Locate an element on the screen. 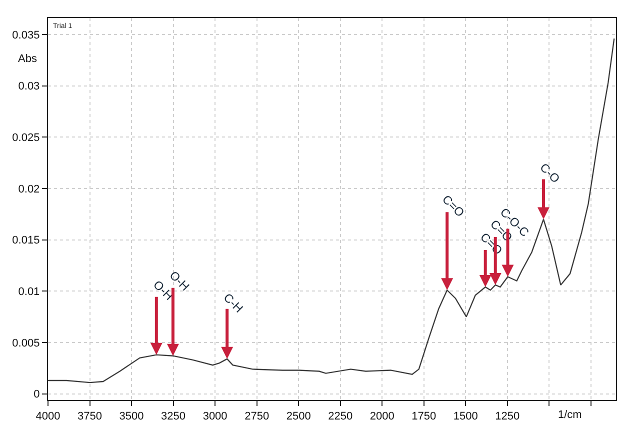 This screenshot has width=637, height=434. x-axis-title: 1/cm is located at coordinates (570, 415).